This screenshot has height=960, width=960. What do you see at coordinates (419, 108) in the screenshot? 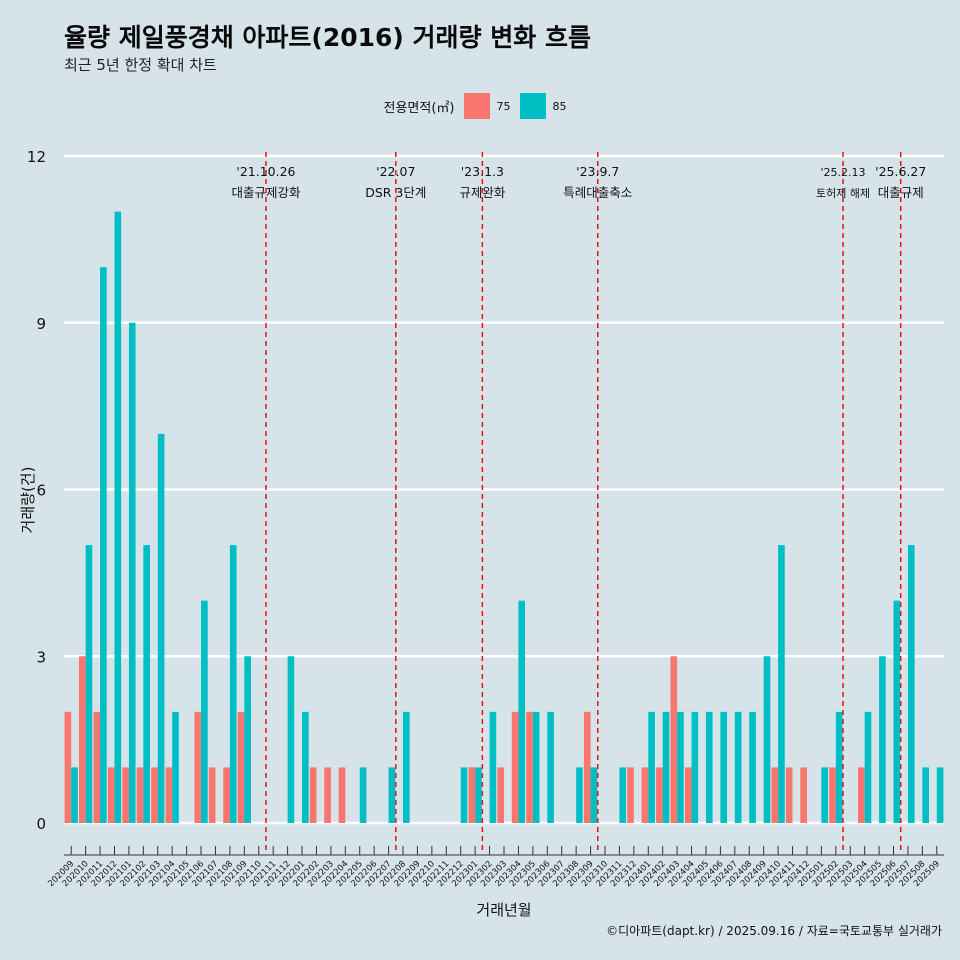
I see `legend-title: 전용면적(㎡)` at bounding box center [419, 108].